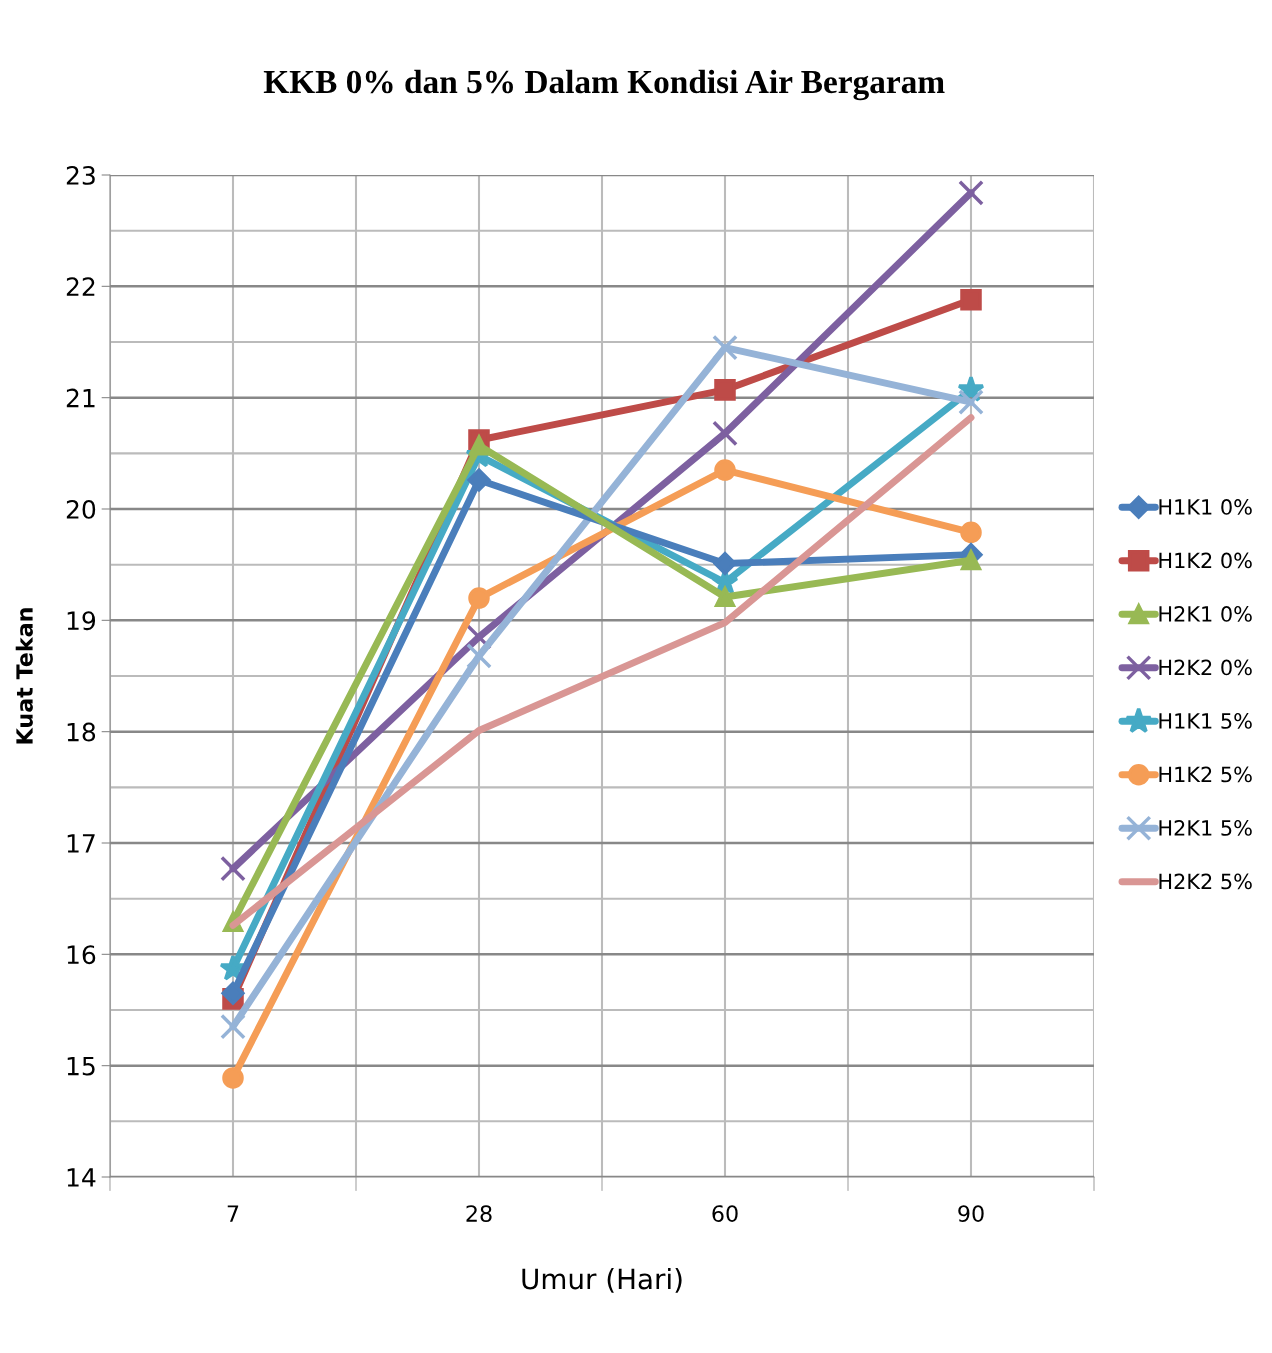 The image size is (1272, 1353). What do you see at coordinates (602, 1280) in the screenshot?
I see `x-axis-title: Umur (Hari)` at bounding box center [602, 1280].